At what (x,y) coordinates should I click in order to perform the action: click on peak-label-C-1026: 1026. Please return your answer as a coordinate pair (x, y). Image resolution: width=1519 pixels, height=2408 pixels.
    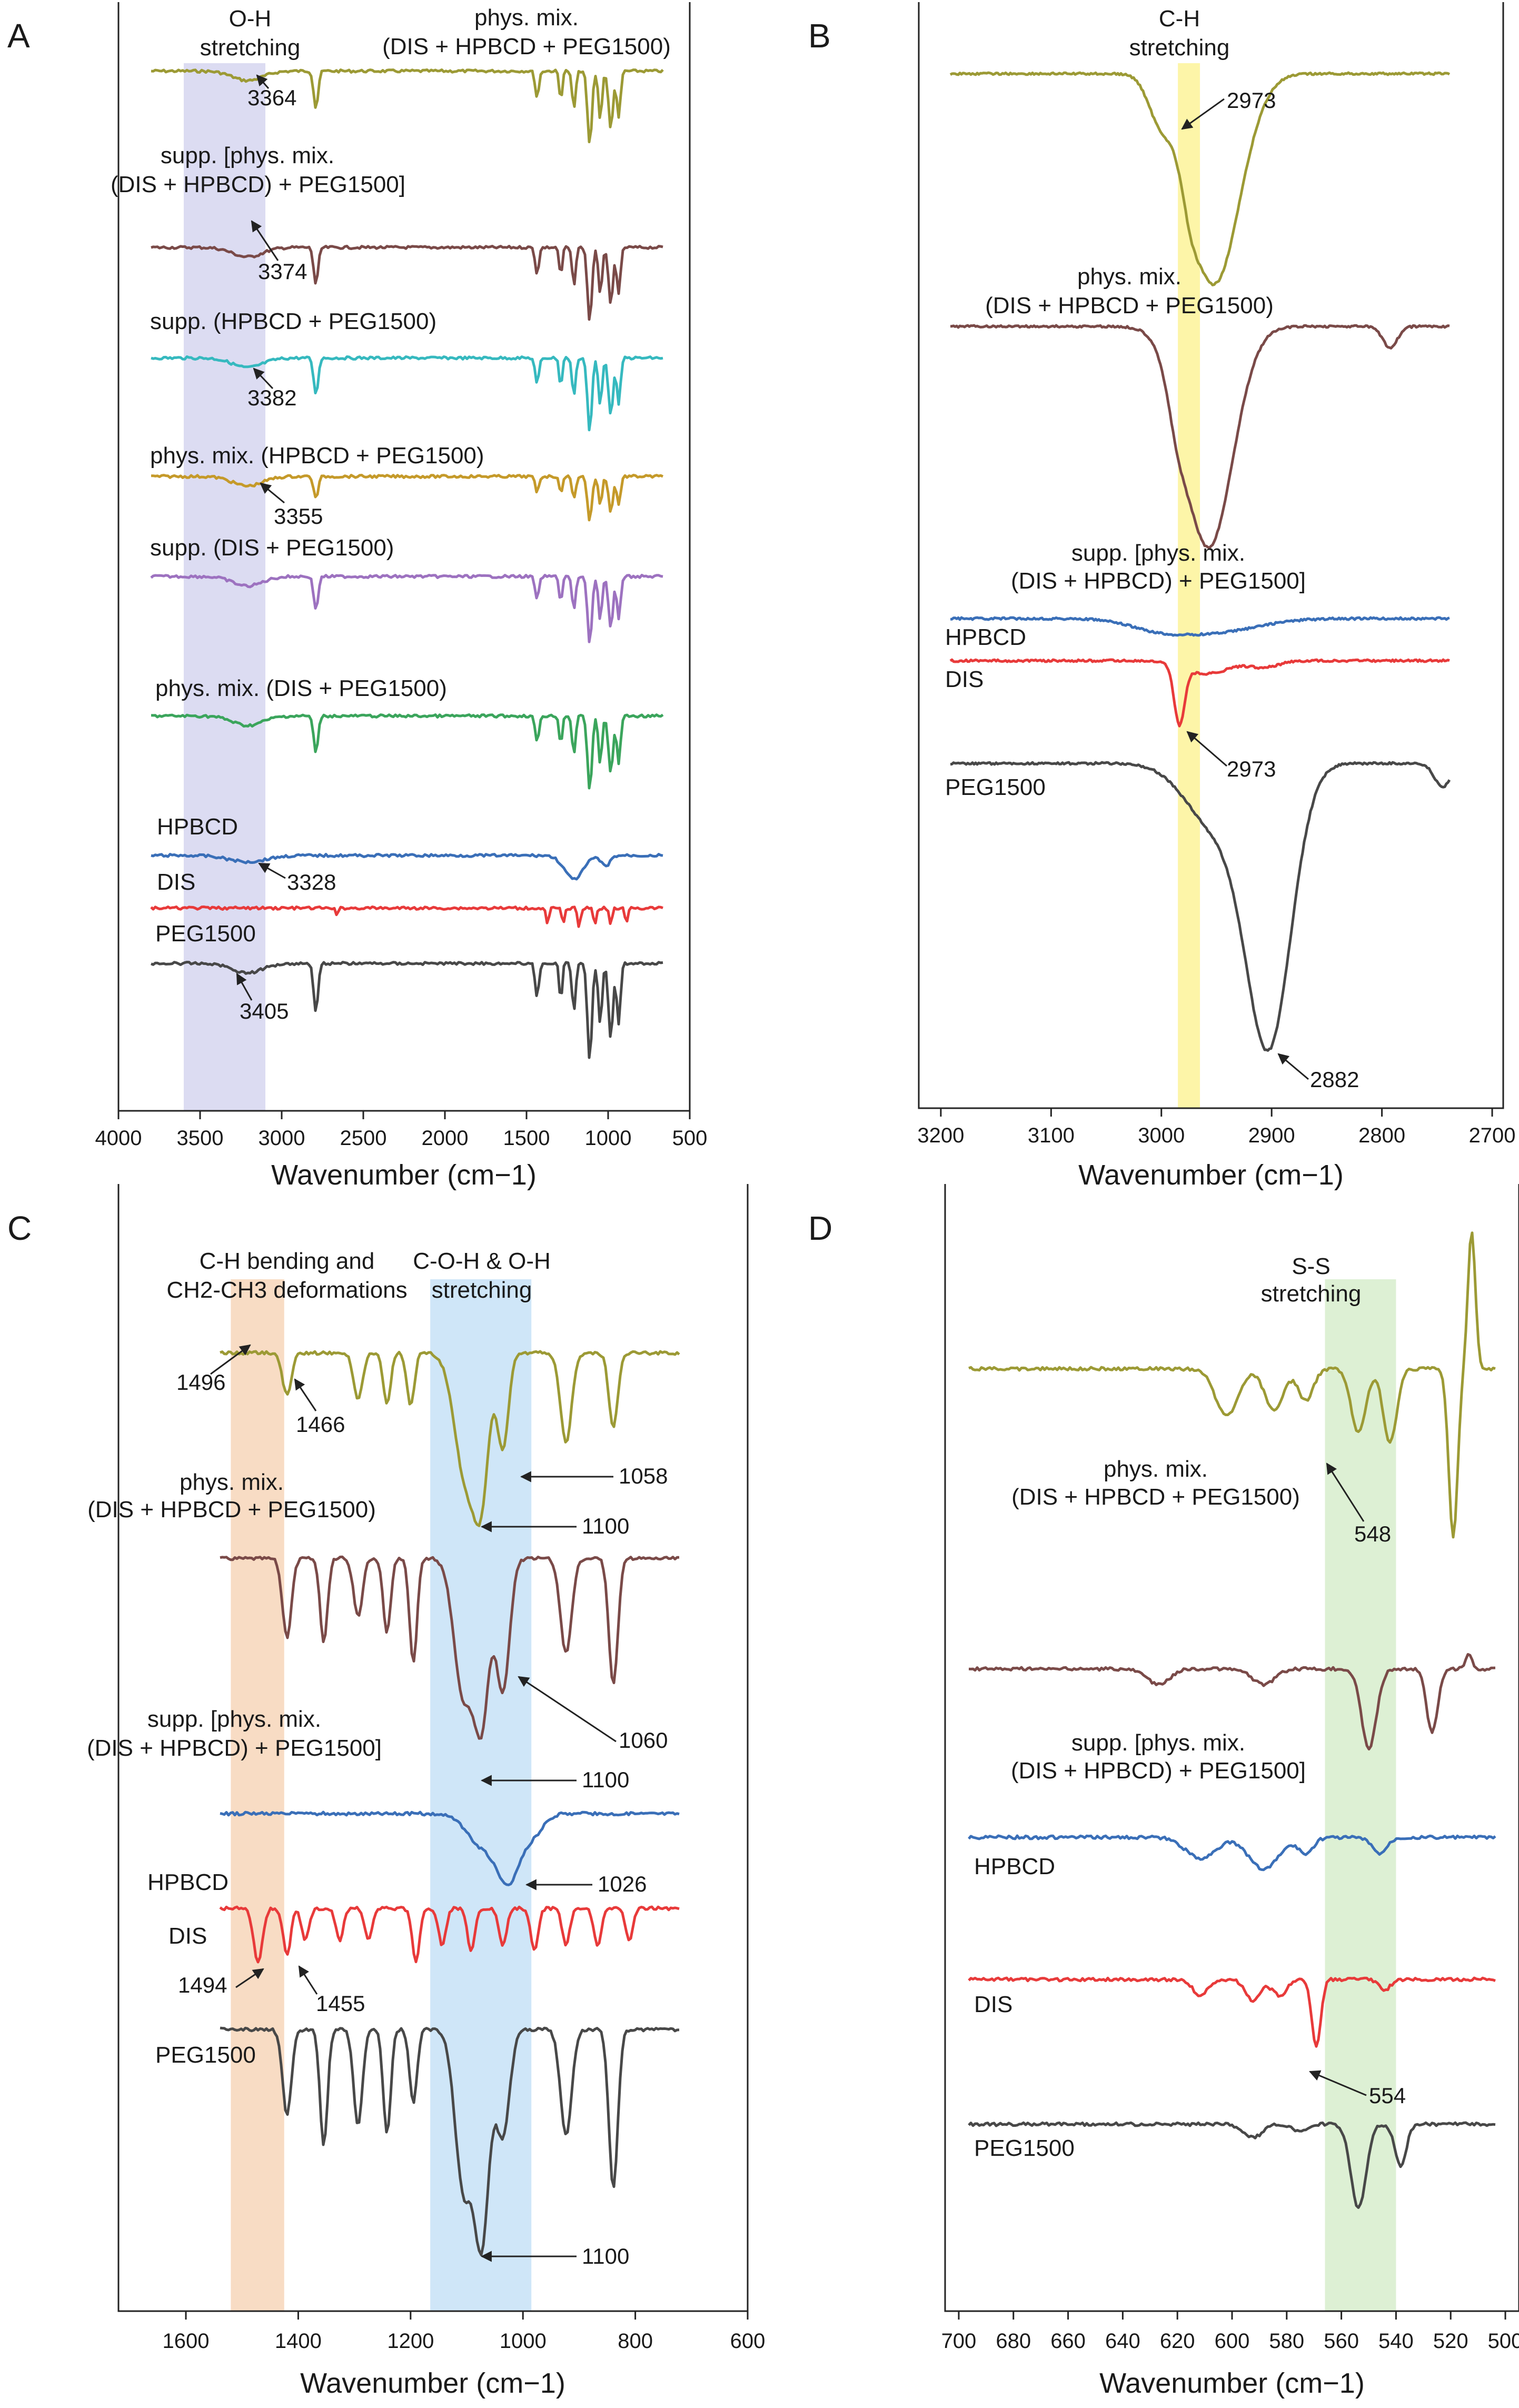
    Looking at the image, I should click on (622, 1884).